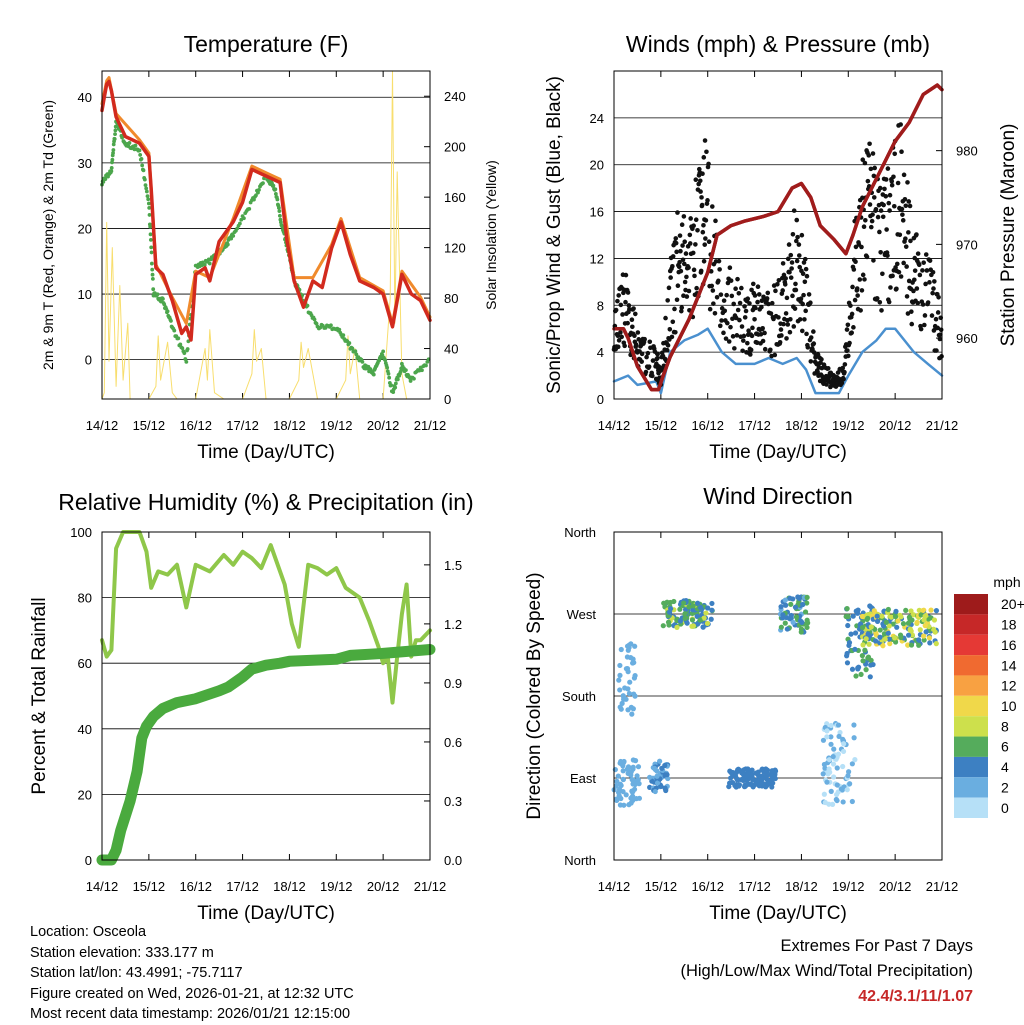  What do you see at coordinates (85, 163) in the screenshot?
I see `p1-ytick-label: 30` at bounding box center [85, 163].